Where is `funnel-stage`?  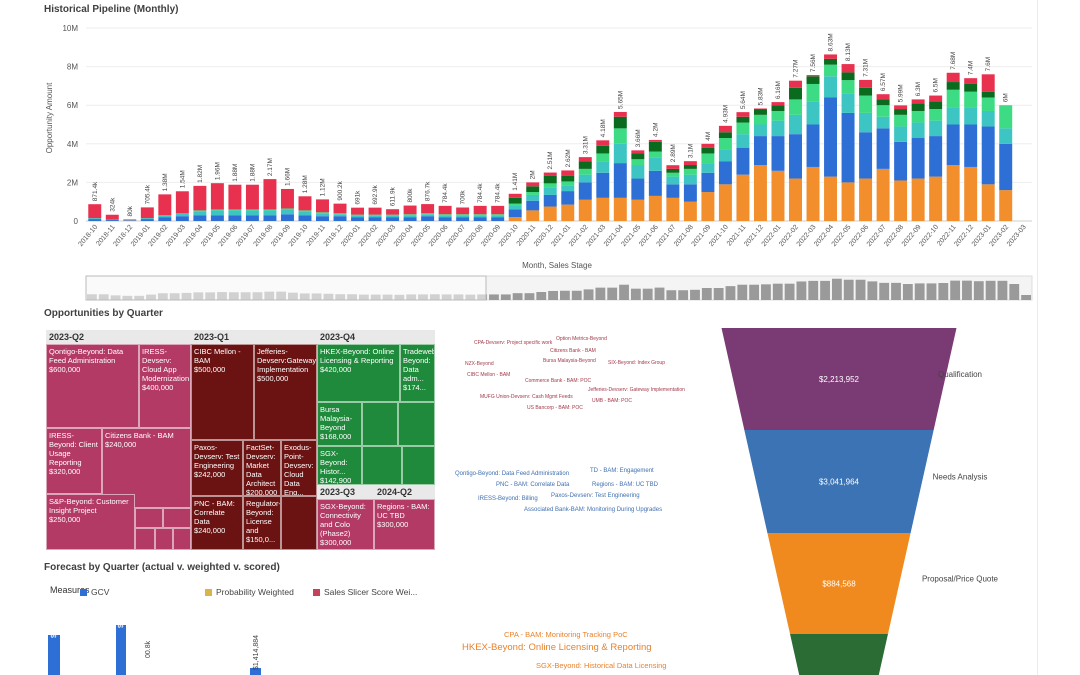
funnel-stage is located at coordinates (839, 379).